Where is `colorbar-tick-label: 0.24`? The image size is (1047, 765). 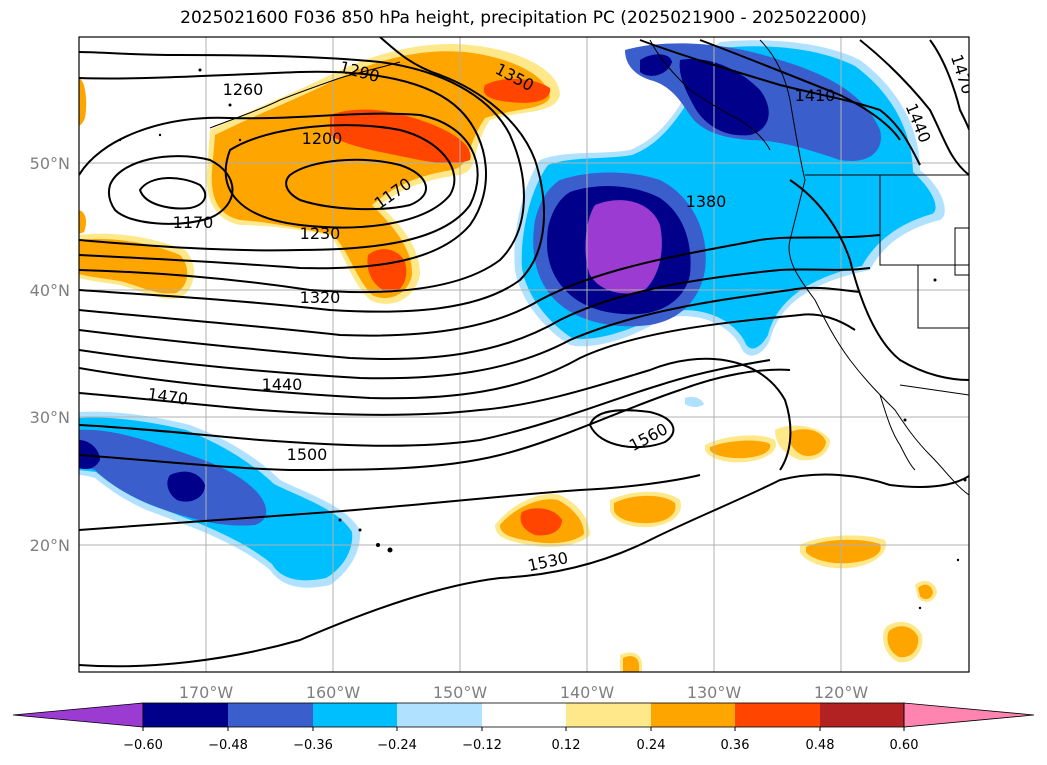 colorbar-tick-label: 0.24 is located at coordinates (651, 745).